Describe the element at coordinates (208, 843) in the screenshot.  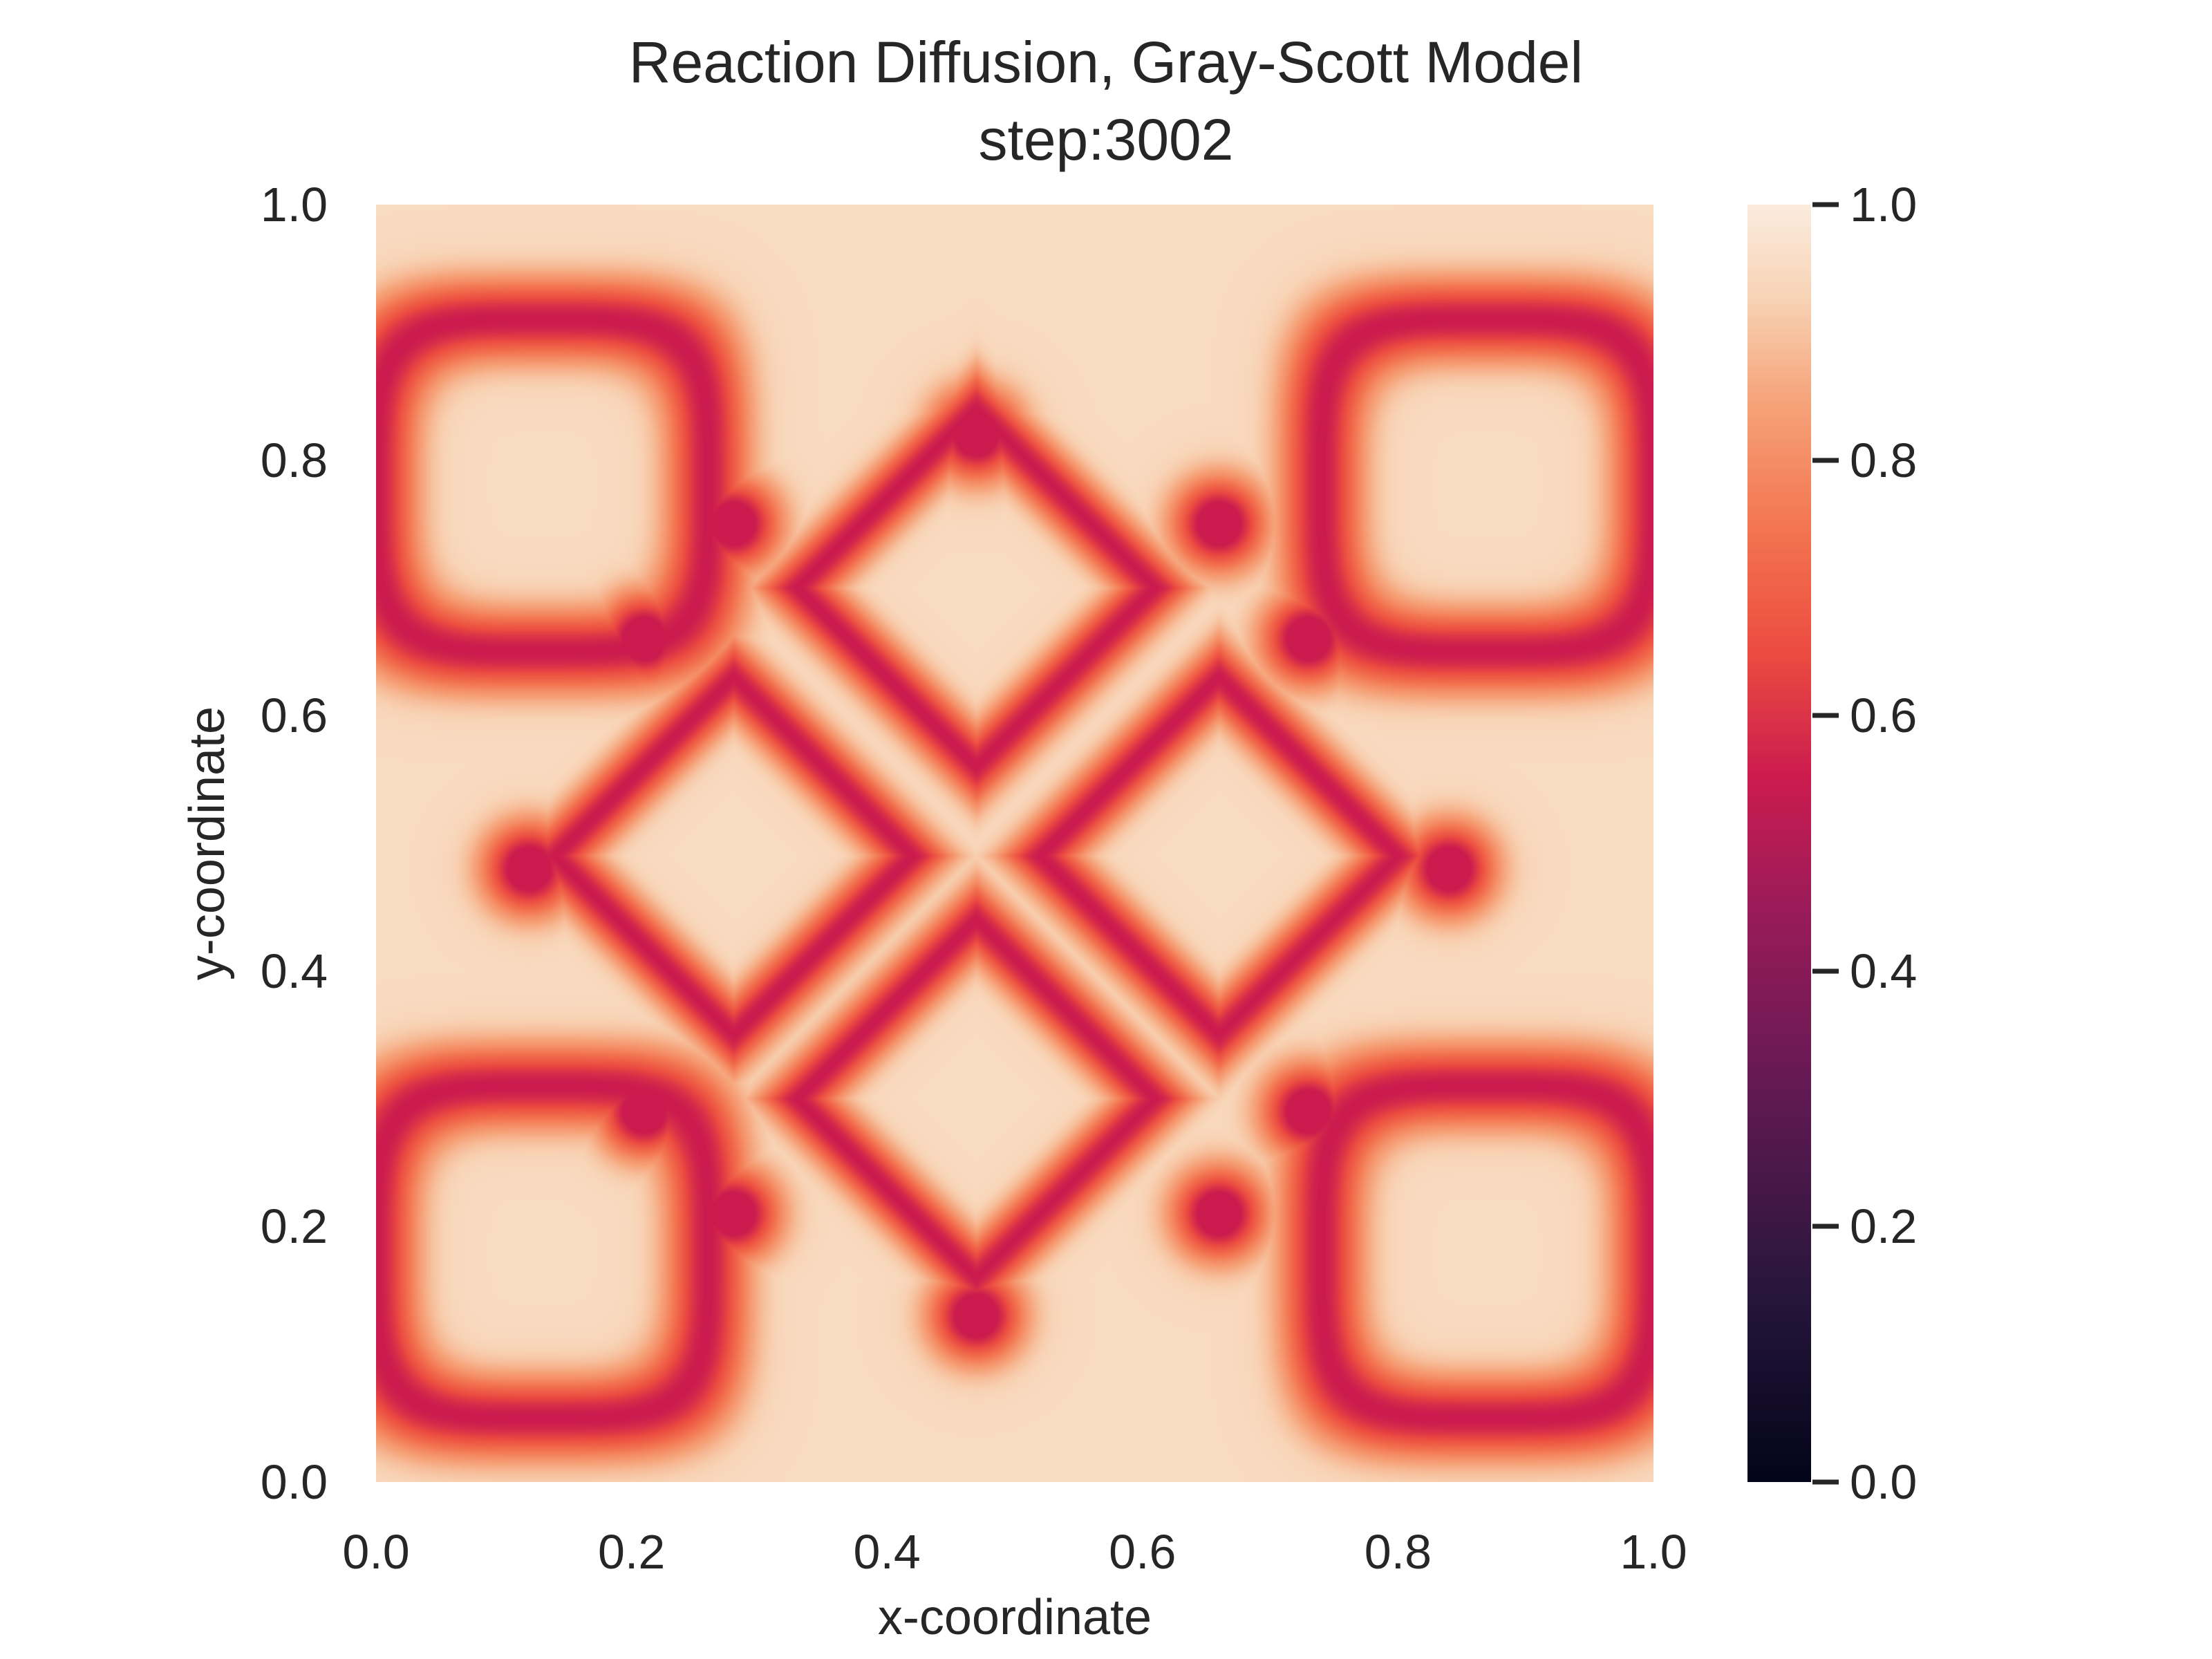
I see `y-axis-label: y-coordinate` at that location.